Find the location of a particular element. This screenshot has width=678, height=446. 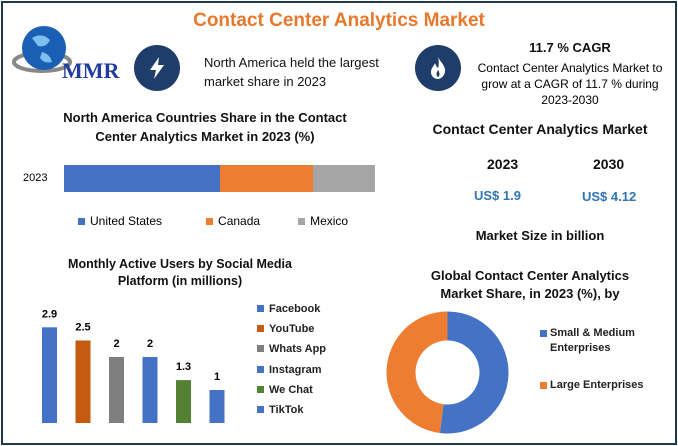

stacked-legend: United States Canada Mexico is located at coordinates (213, 221).